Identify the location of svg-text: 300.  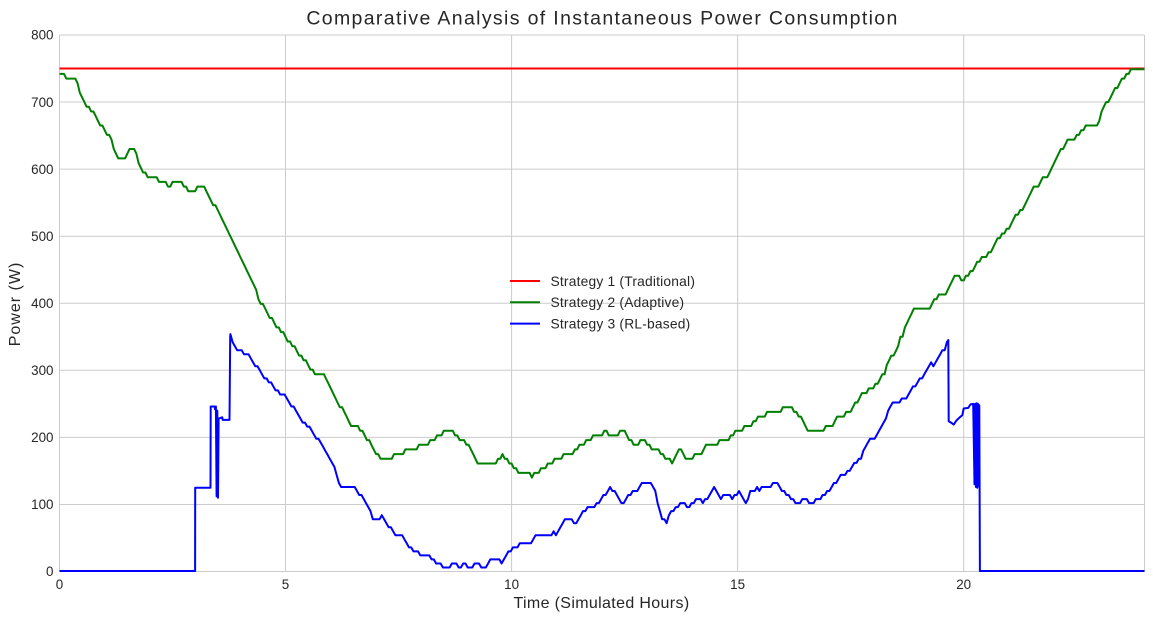
(42, 370).